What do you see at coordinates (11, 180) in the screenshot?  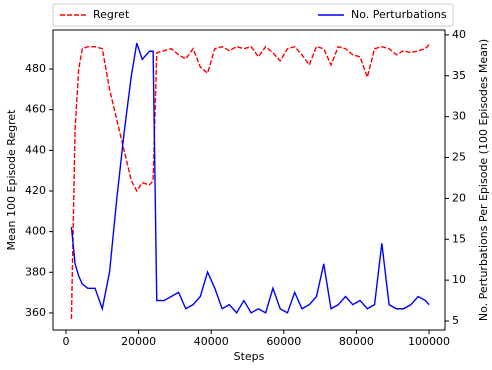 I see `y-axis-label: Mean 100 Episode Regret` at bounding box center [11, 180].